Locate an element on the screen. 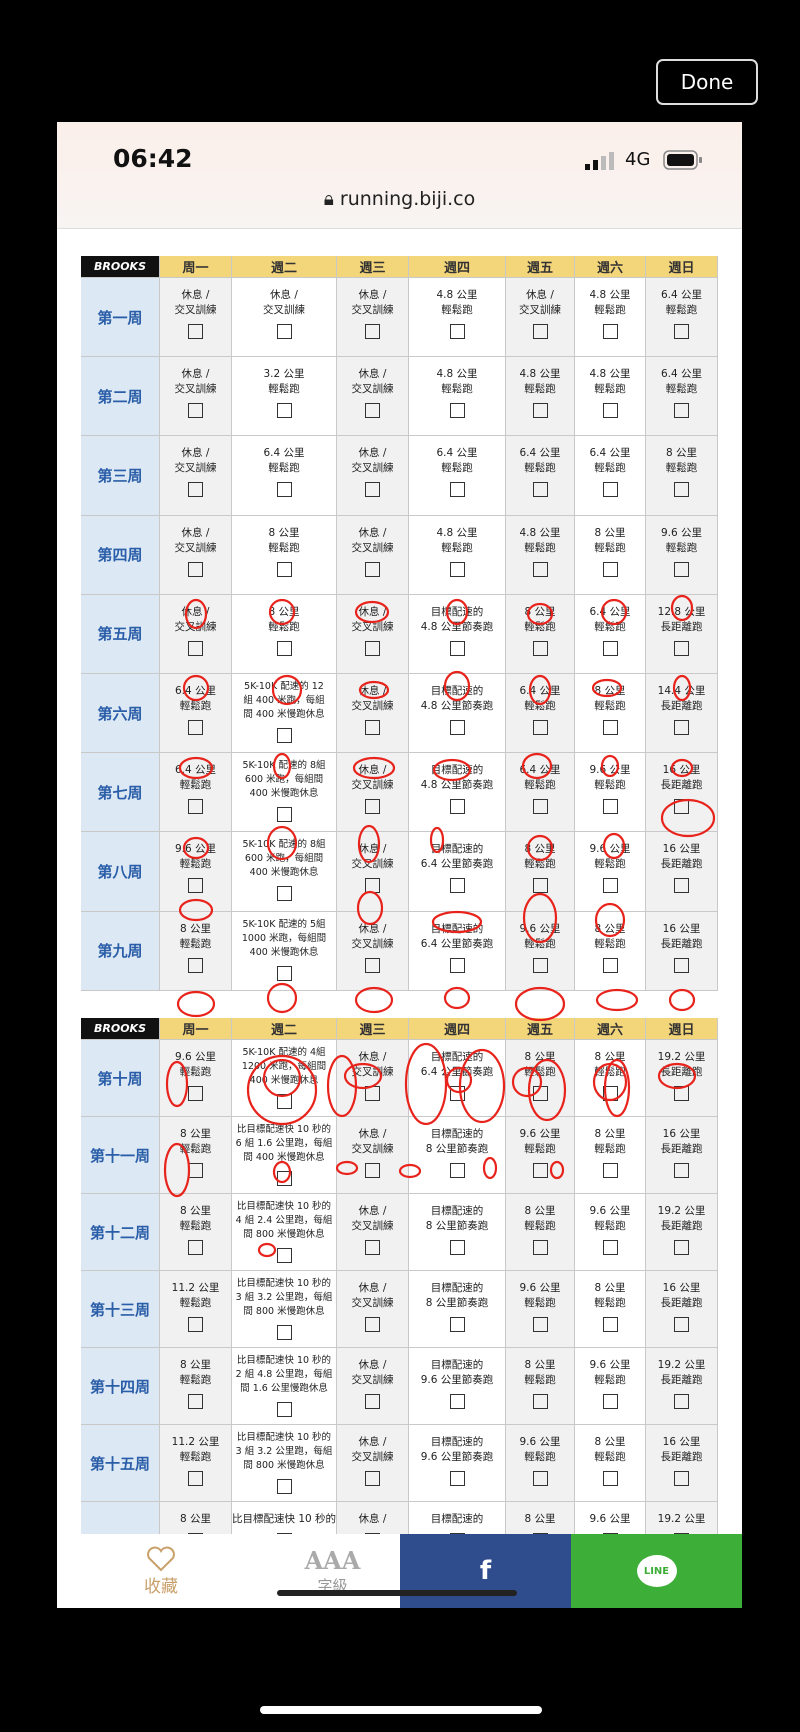  url-bar: 🔒︎ running.biji.co is located at coordinates (399, 199).